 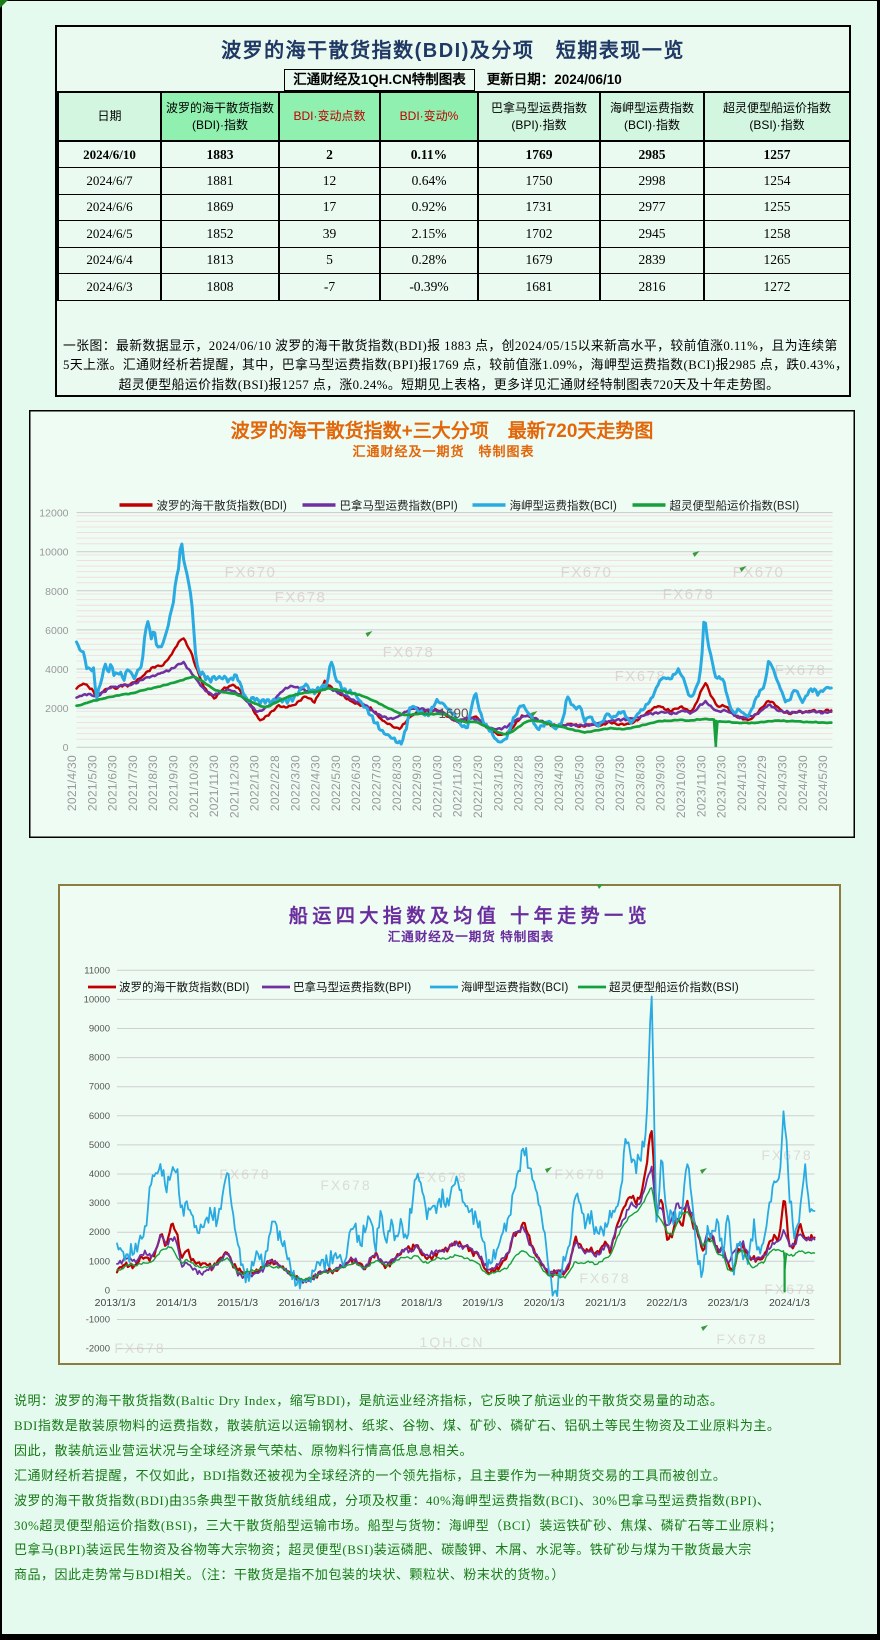 What do you see at coordinates (396, 783) in the screenshot?
I see `svg-text: 2022/8/30` at bounding box center [396, 783].